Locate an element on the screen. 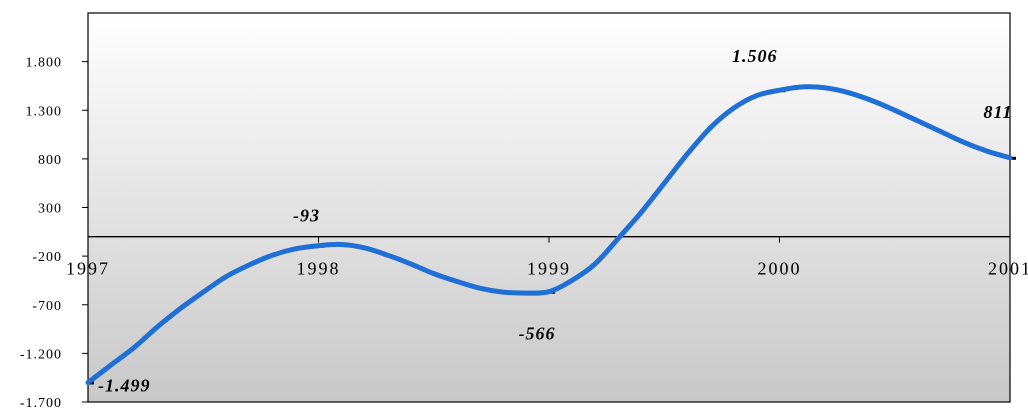 The image size is (1028, 412). data-label: -566 is located at coordinates (537, 334).